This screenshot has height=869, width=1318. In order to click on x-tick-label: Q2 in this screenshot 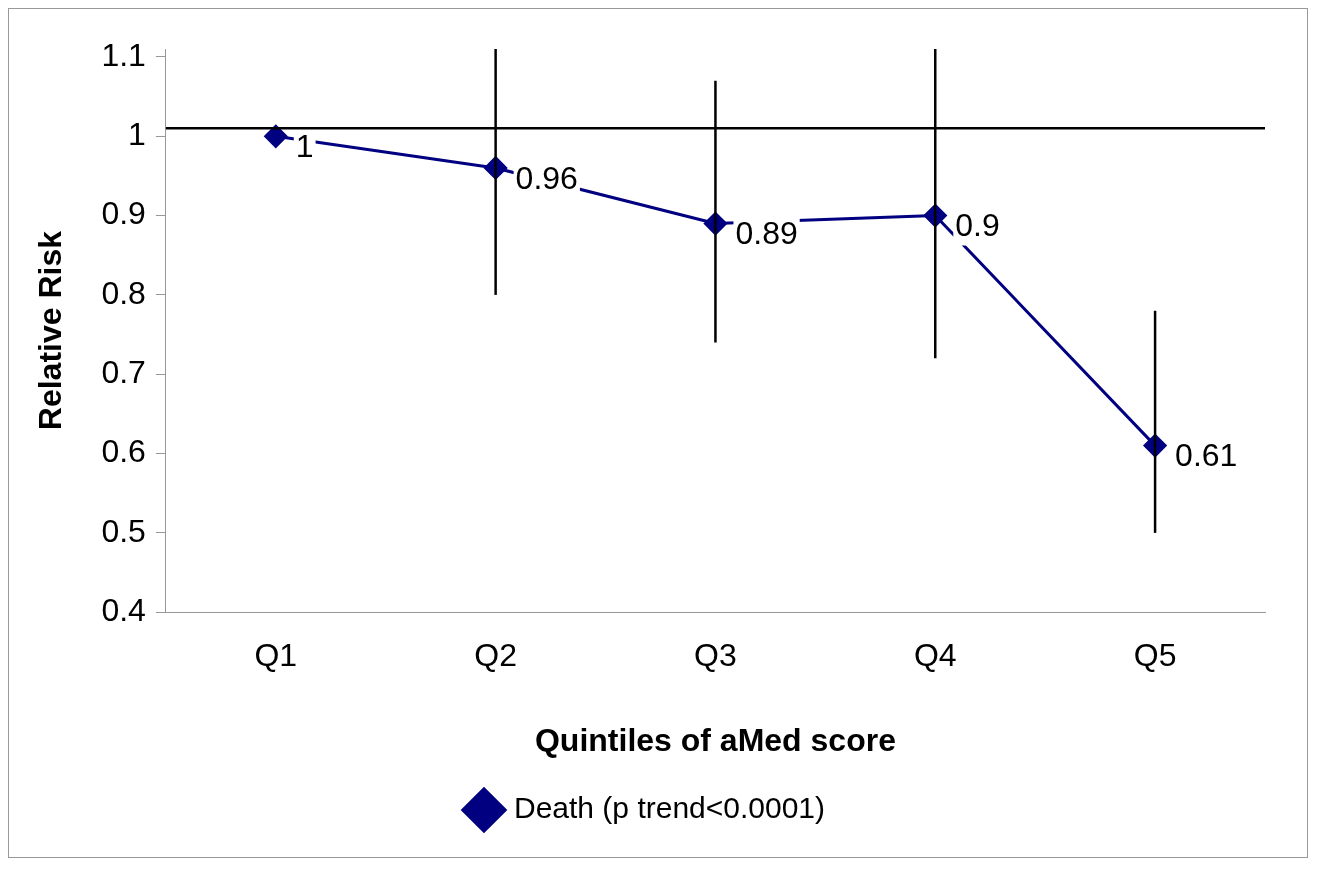, I will do `click(495, 655)`.